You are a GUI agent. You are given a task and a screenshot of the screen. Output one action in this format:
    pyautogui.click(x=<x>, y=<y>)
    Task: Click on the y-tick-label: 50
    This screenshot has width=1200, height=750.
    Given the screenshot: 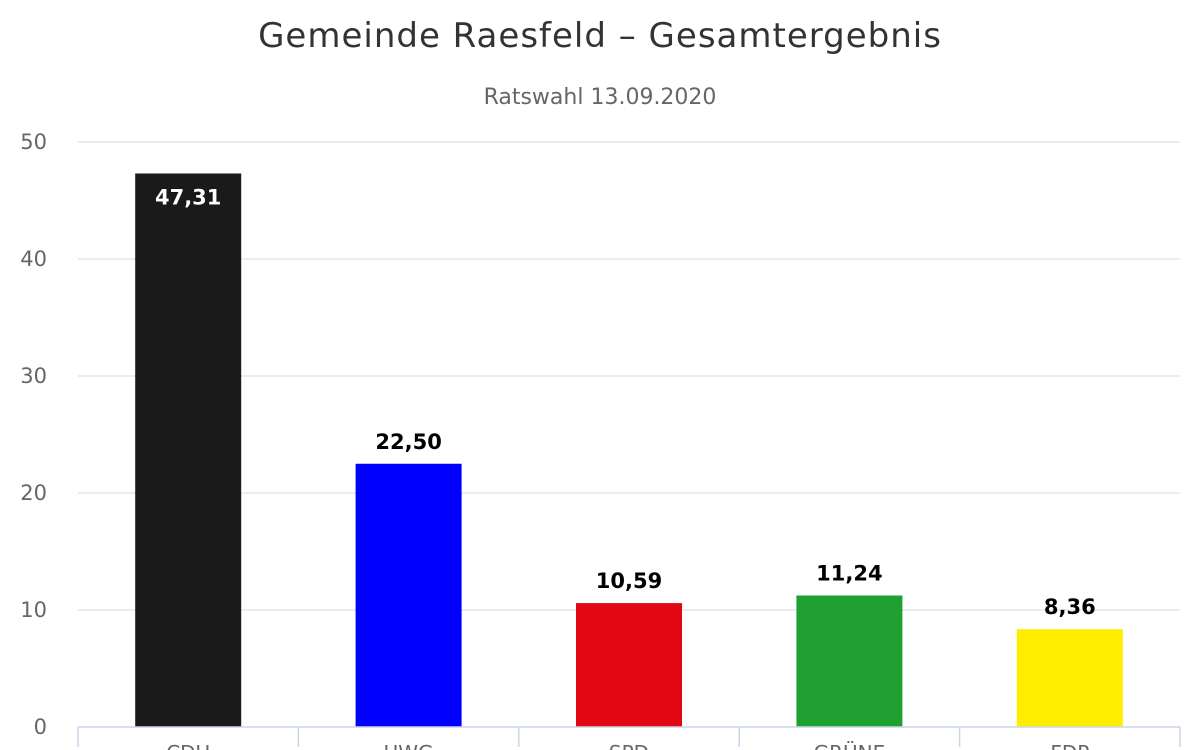 What is the action you would take?
    pyautogui.click(x=33, y=142)
    